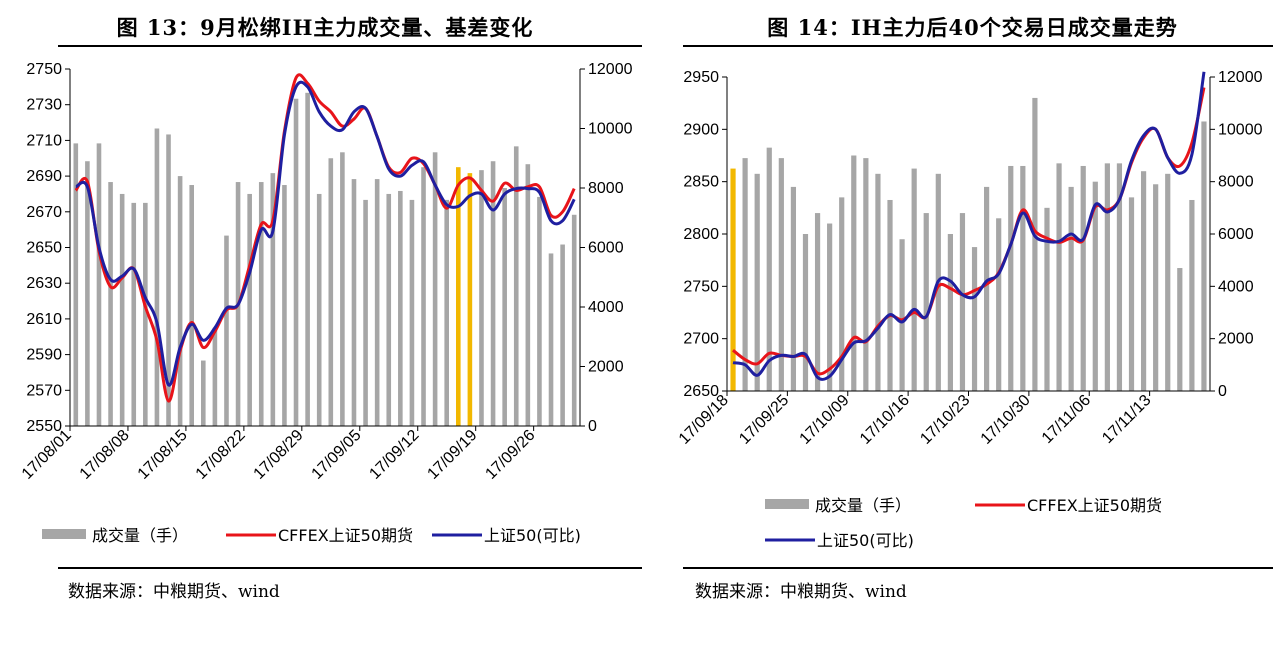 This screenshot has width=1280, height=660. Describe the element at coordinates (279, 455) in the screenshot. I see `x-tick-label: 17/08/29` at that location.